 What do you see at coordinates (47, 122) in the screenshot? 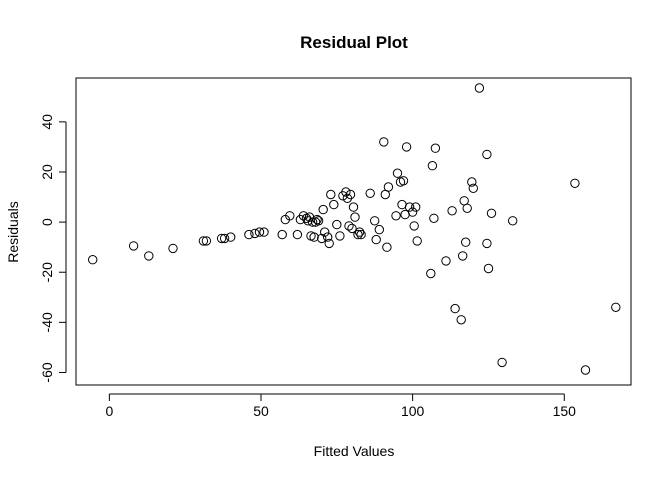
I see `y-tick-label: 40` at bounding box center [47, 122].